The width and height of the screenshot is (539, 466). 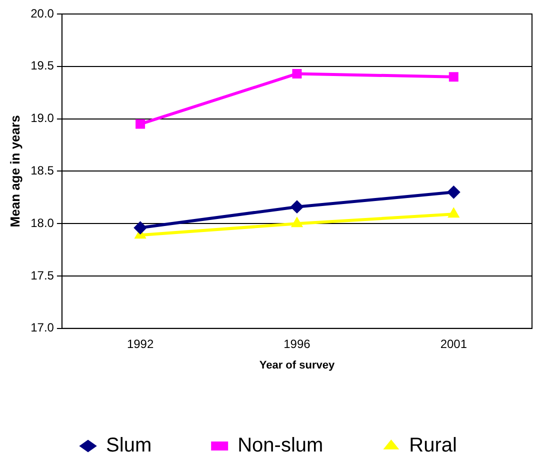 I want to click on legend-label: Non-slum, so click(x=281, y=445).